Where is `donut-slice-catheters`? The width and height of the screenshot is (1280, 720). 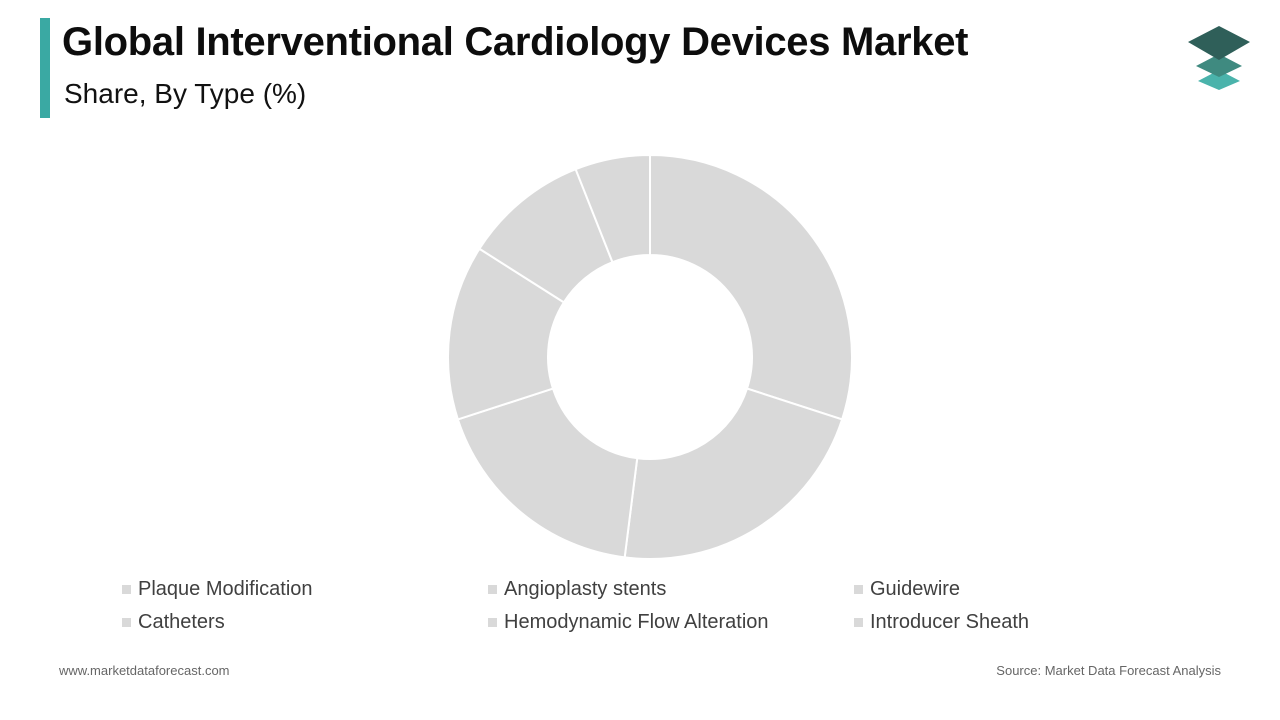 donut-slice-catheters is located at coordinates (506, 334).